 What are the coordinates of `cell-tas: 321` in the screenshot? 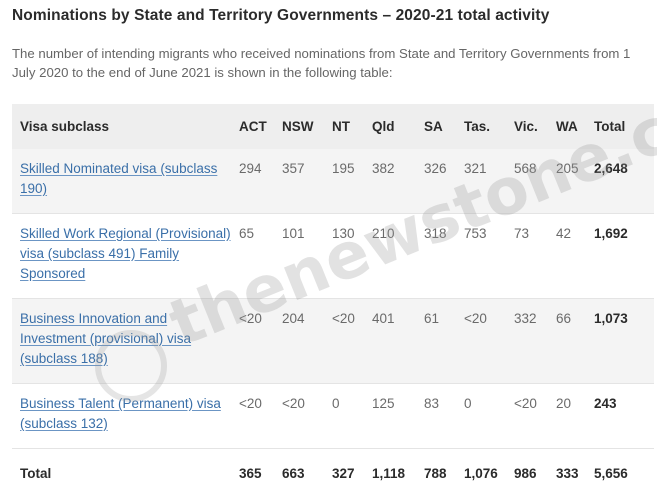 It's located at (486, 181).